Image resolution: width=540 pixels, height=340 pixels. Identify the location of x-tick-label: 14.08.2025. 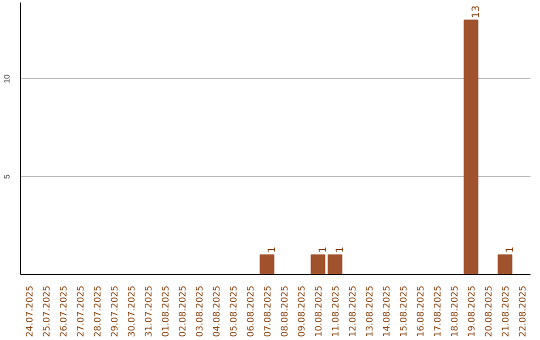
(387, 312).